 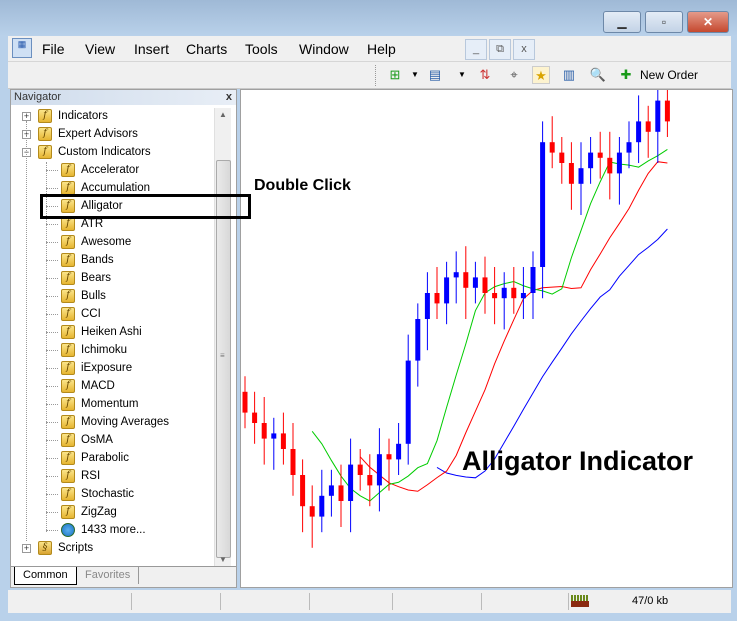 I want to click on crosshair-icon: ⌖, so click(x=514, y=74).